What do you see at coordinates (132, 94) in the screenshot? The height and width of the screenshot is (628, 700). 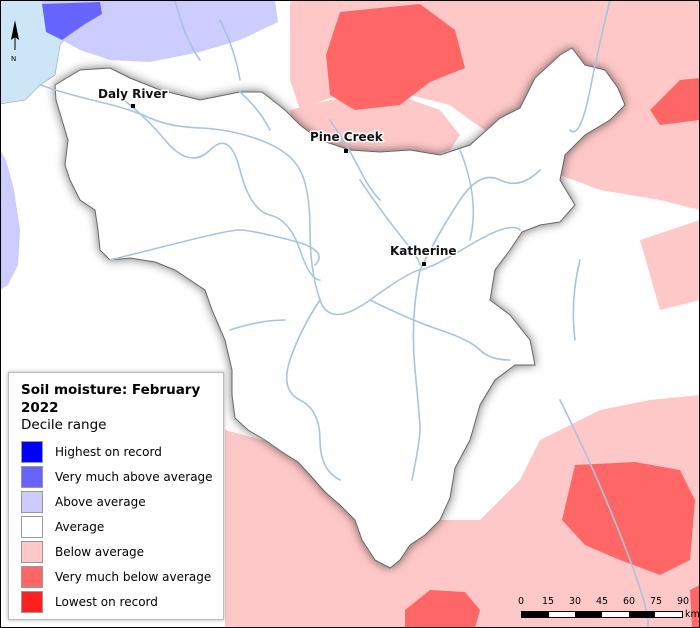 I see `town-label-daly-river: Daly River` at bounding box center [132, 94].